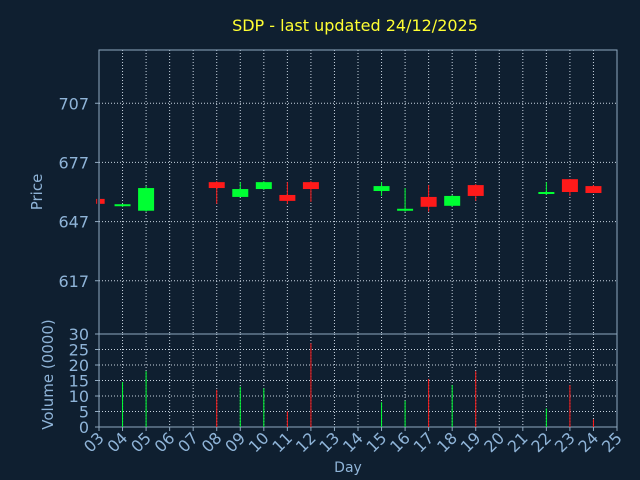 Image resolution: width=640 pixels, height=480 pixels. I want to click on x-tick-label: 25, so click(612, 442).